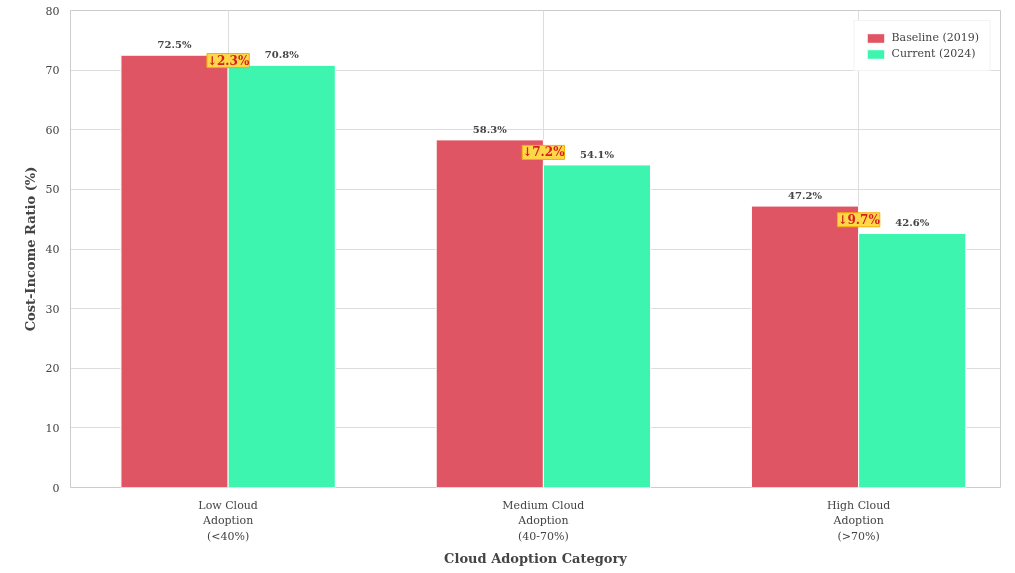 This screenshot has height=573, width=1015. I want to click on legend-label: Current (2024), so click(933, 53).